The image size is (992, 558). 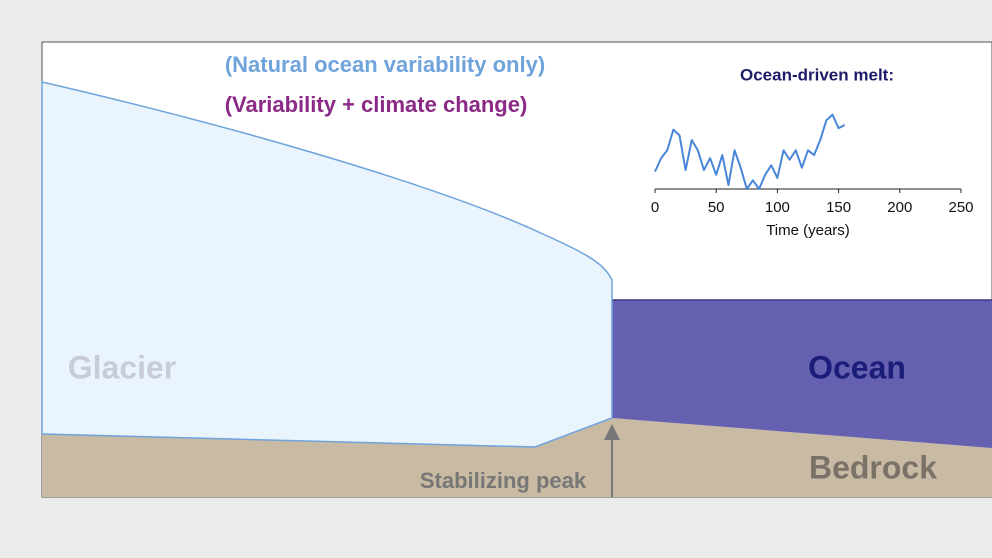 What do you see at coordinates (808, 230) in the screenshot?
I see `x-axis-label: Time (years)` at bounding box center [808, 230].